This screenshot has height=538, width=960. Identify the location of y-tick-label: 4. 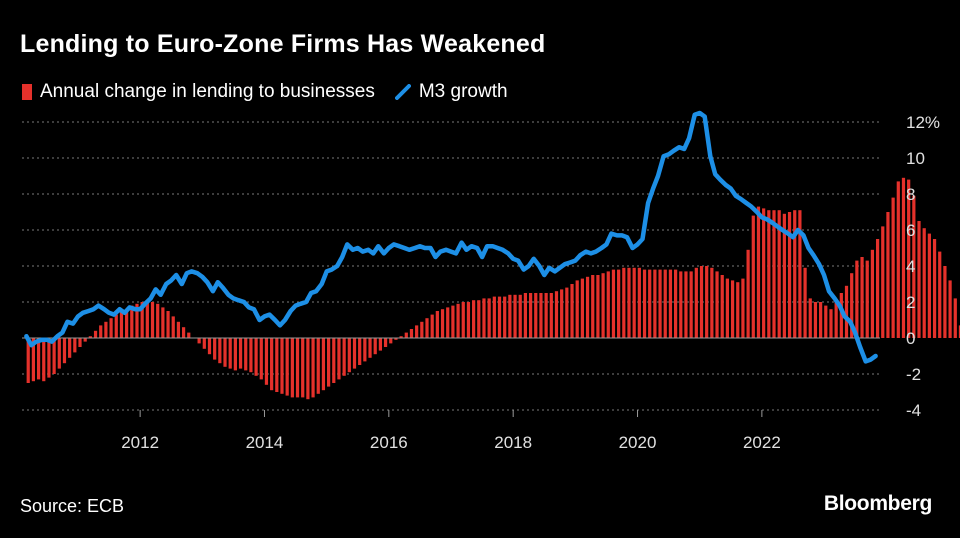
(910, 266).